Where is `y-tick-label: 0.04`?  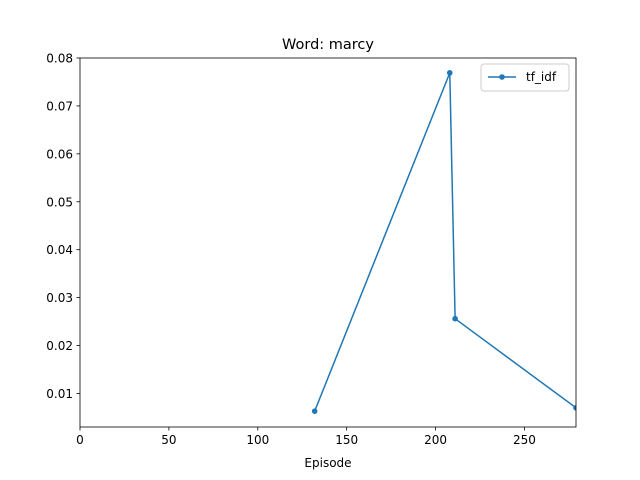
y-tick-label: 0.04 is located at coordinates (59, 250).